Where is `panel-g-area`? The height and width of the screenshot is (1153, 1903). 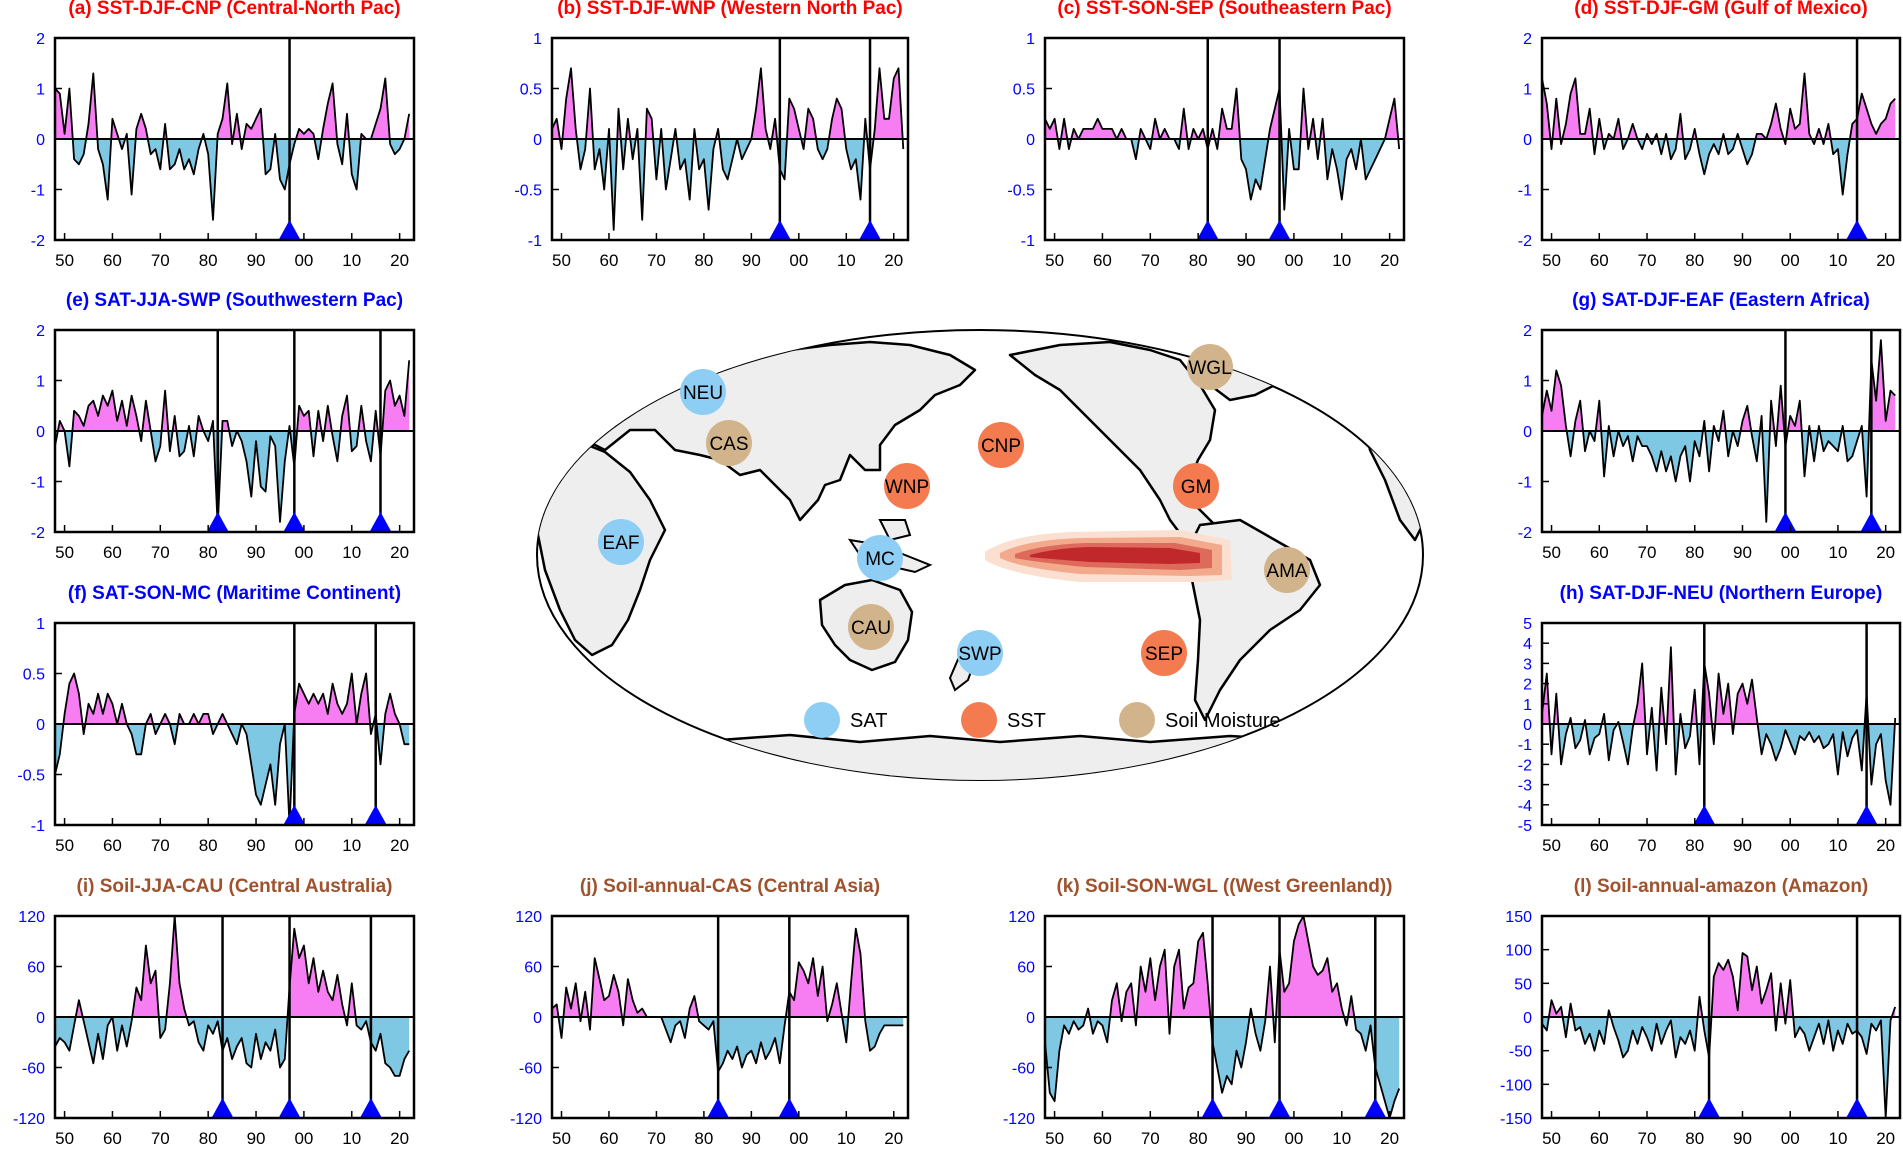
panel-g-area is located at coordinates (1719, 431).